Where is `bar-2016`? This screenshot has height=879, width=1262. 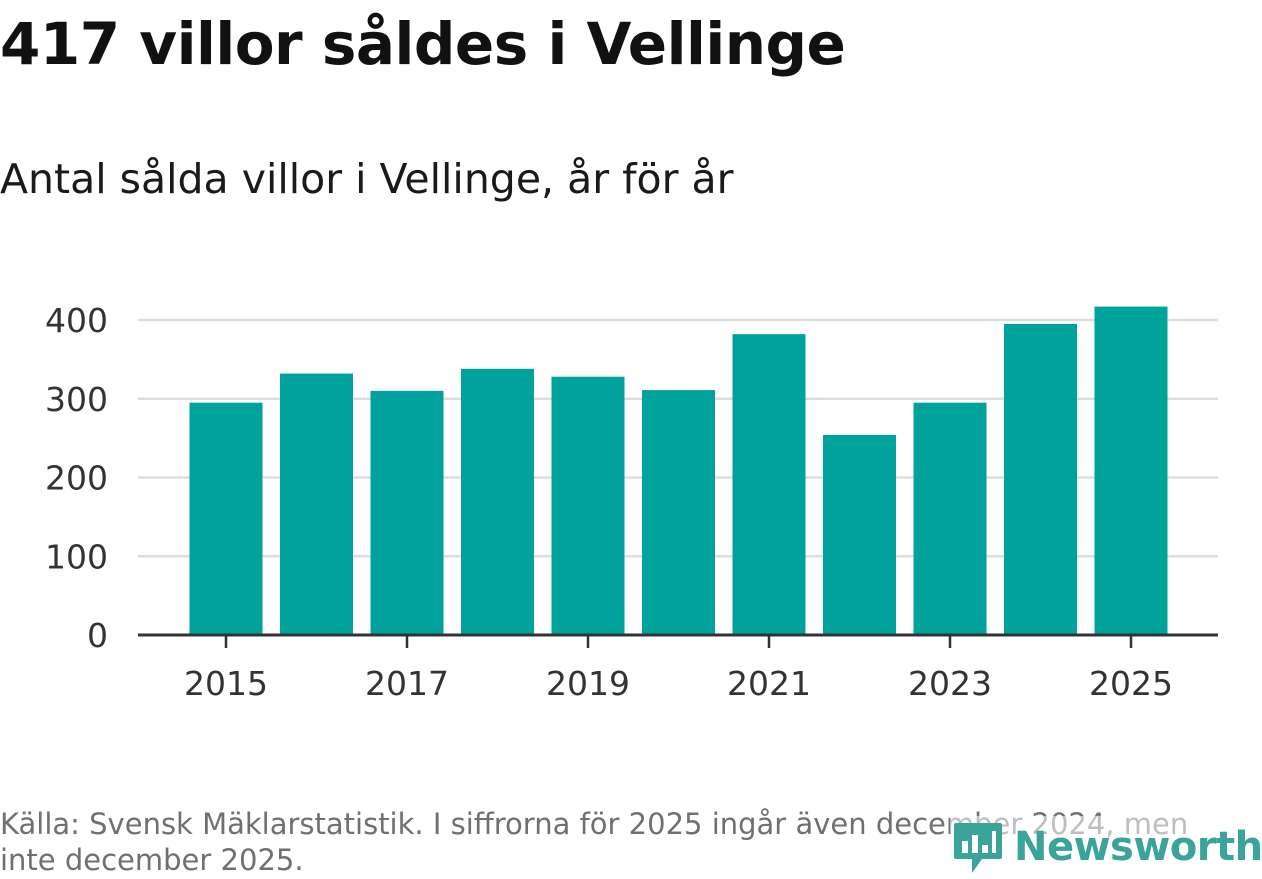
bar-2016 is located at coordinates (316, 504).